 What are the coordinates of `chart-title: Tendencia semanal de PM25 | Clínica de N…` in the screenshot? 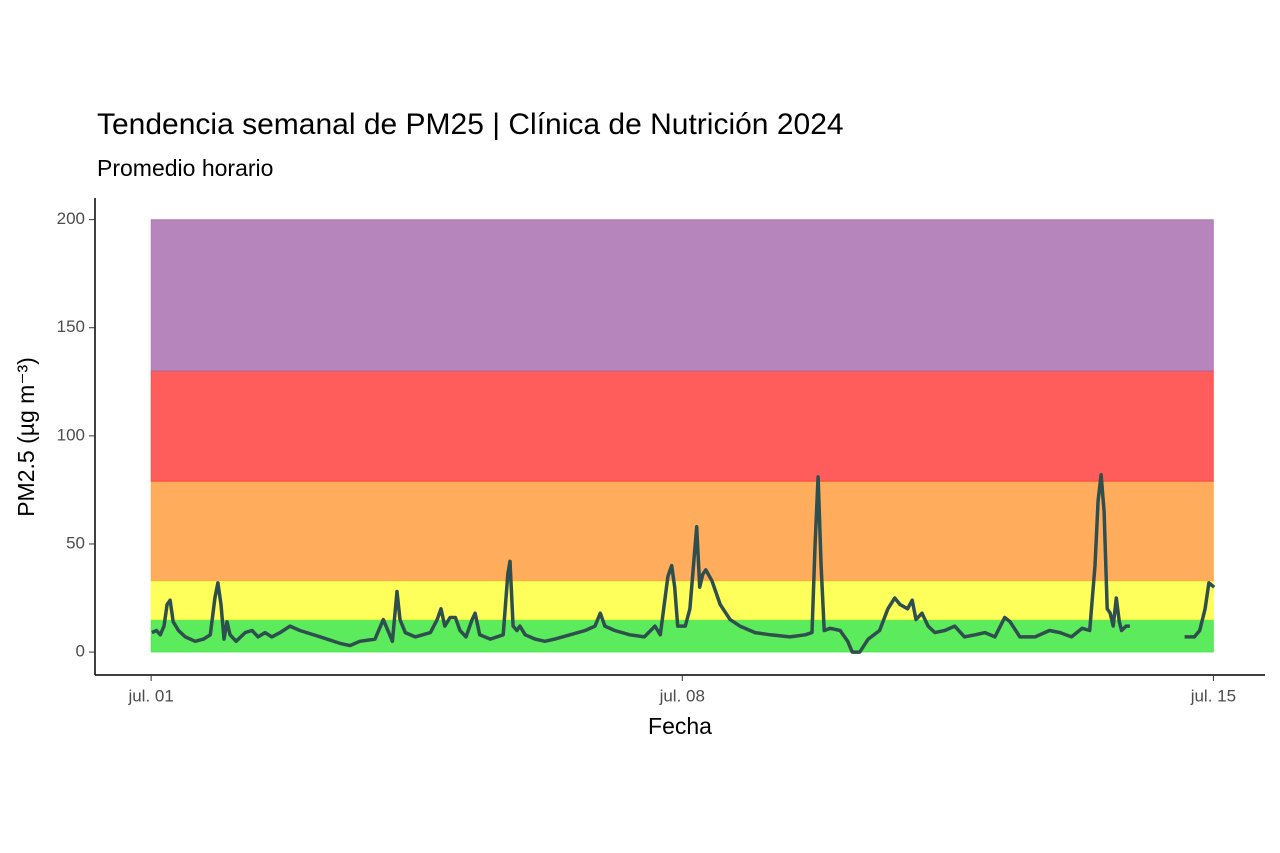 It's located at (470, 124).